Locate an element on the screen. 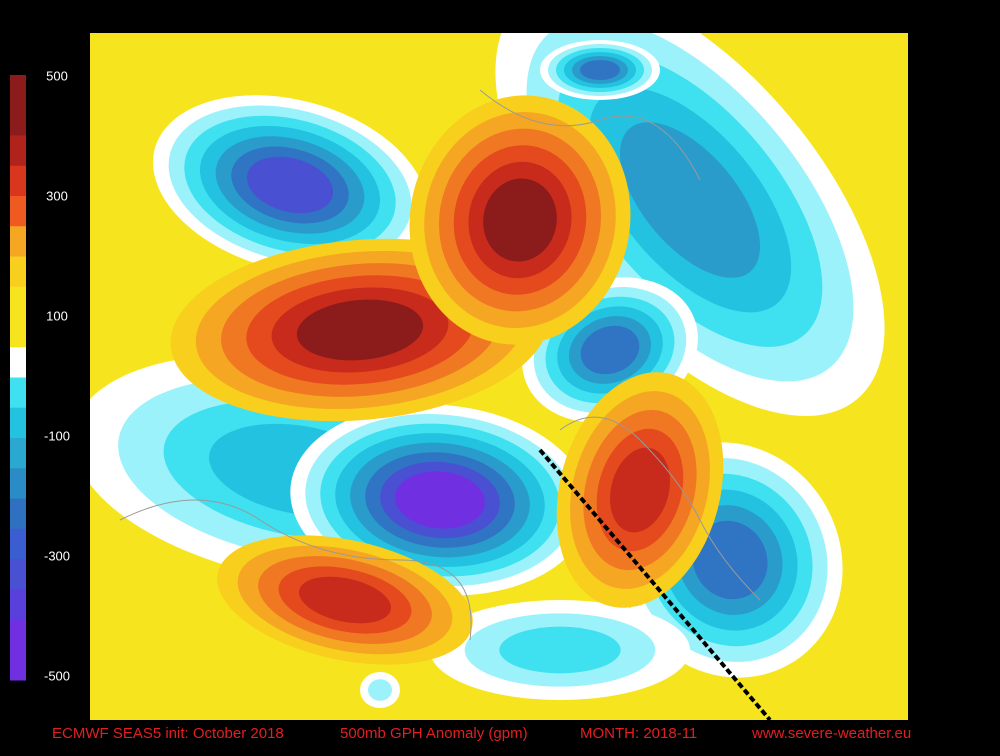 The width and height of the screenshot is (1000, 756). colorbar-tick-label: 300 is located at coordinates (57, 195).